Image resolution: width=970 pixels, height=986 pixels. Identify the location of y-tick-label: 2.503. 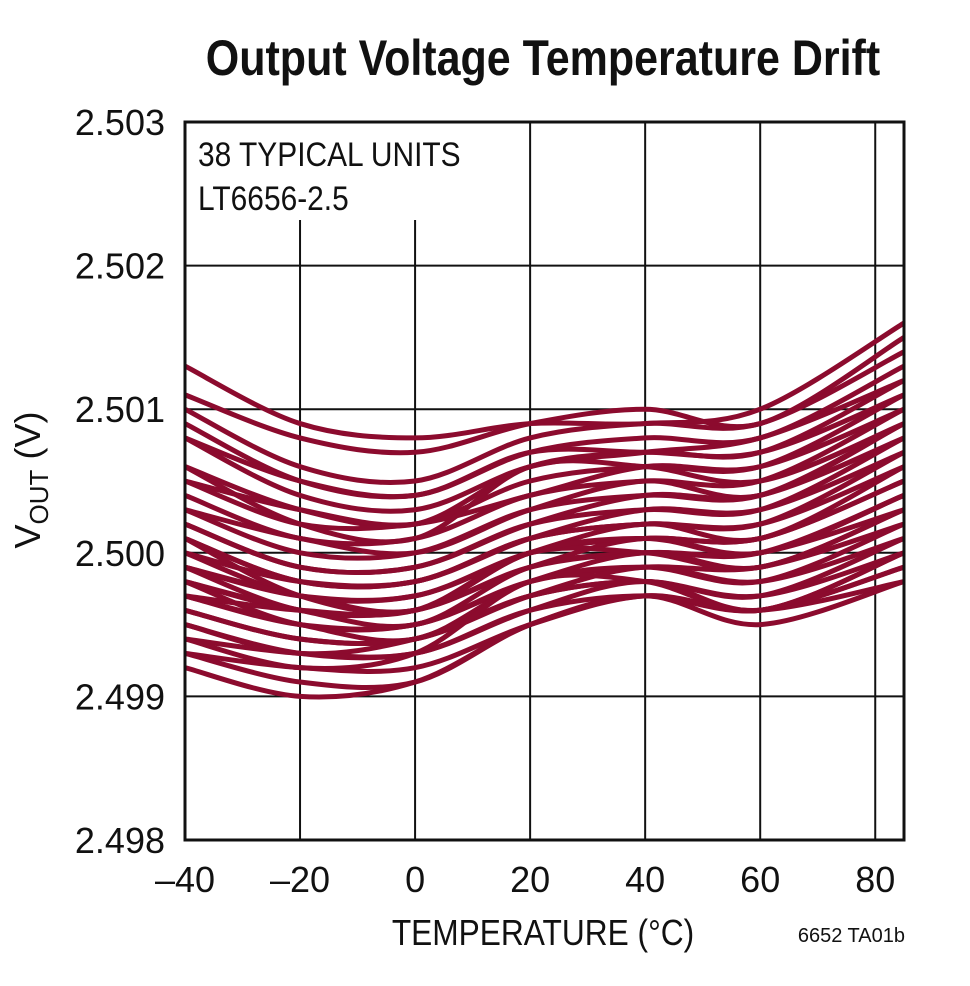
(120, 122).